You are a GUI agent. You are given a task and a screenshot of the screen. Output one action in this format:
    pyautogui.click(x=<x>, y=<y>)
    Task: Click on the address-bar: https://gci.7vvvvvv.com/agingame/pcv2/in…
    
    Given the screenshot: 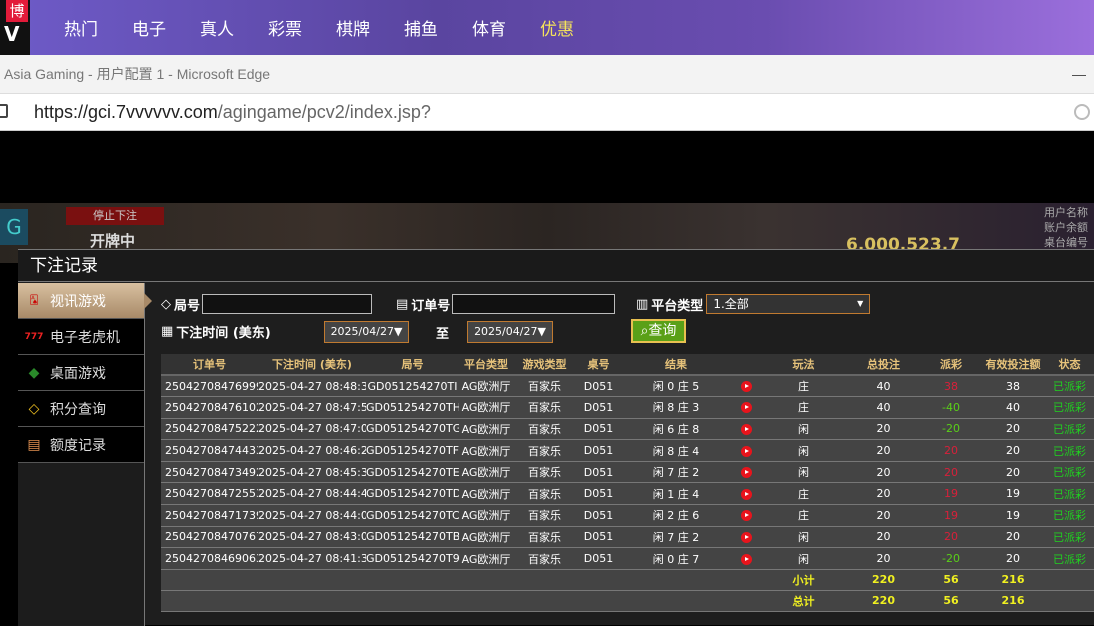 What is the action you would take?
    pyautogui.click(x=547, y=112)
    